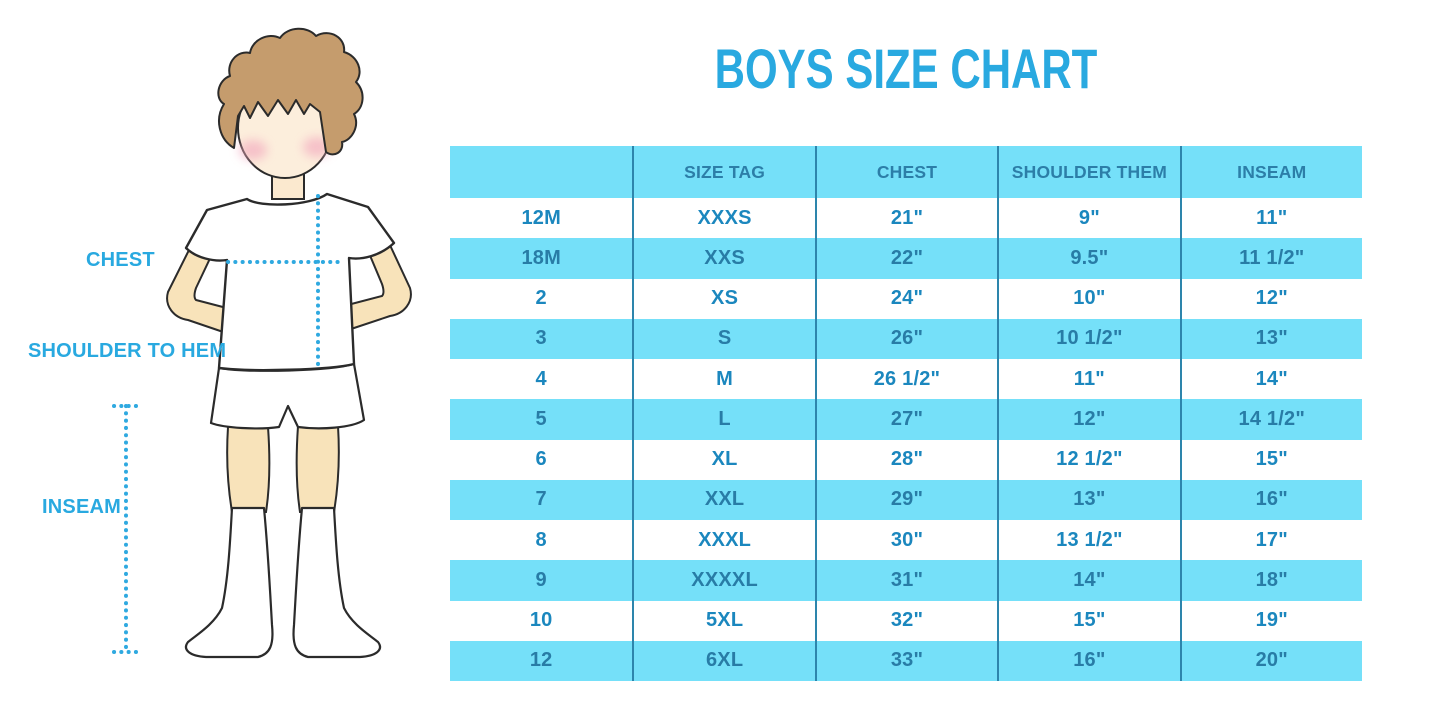 This screenshot has width=1445, height=723. What do you see at coordinates (723, 379) in the screenshot?
I see `table-cell: M` at bounding box center [723, 379].